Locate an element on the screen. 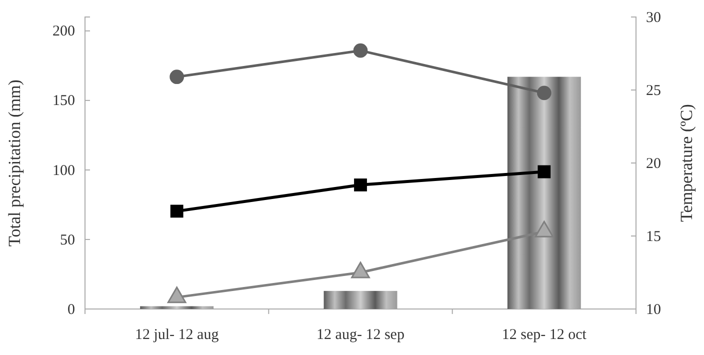 The height and width of the screenshot is (355, 704). x-tick-label: 12 sep- 12 oct is located at coordinates (545, 335).